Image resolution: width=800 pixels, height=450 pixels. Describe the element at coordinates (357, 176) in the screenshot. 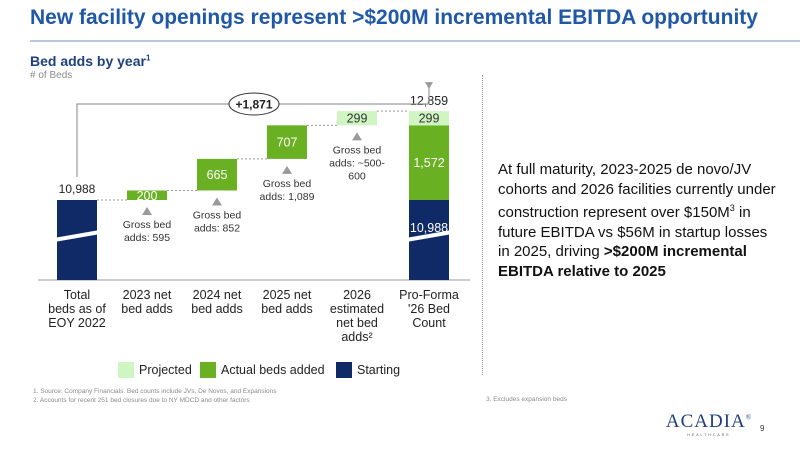

I see `gross-adds-note: 600` at that location.